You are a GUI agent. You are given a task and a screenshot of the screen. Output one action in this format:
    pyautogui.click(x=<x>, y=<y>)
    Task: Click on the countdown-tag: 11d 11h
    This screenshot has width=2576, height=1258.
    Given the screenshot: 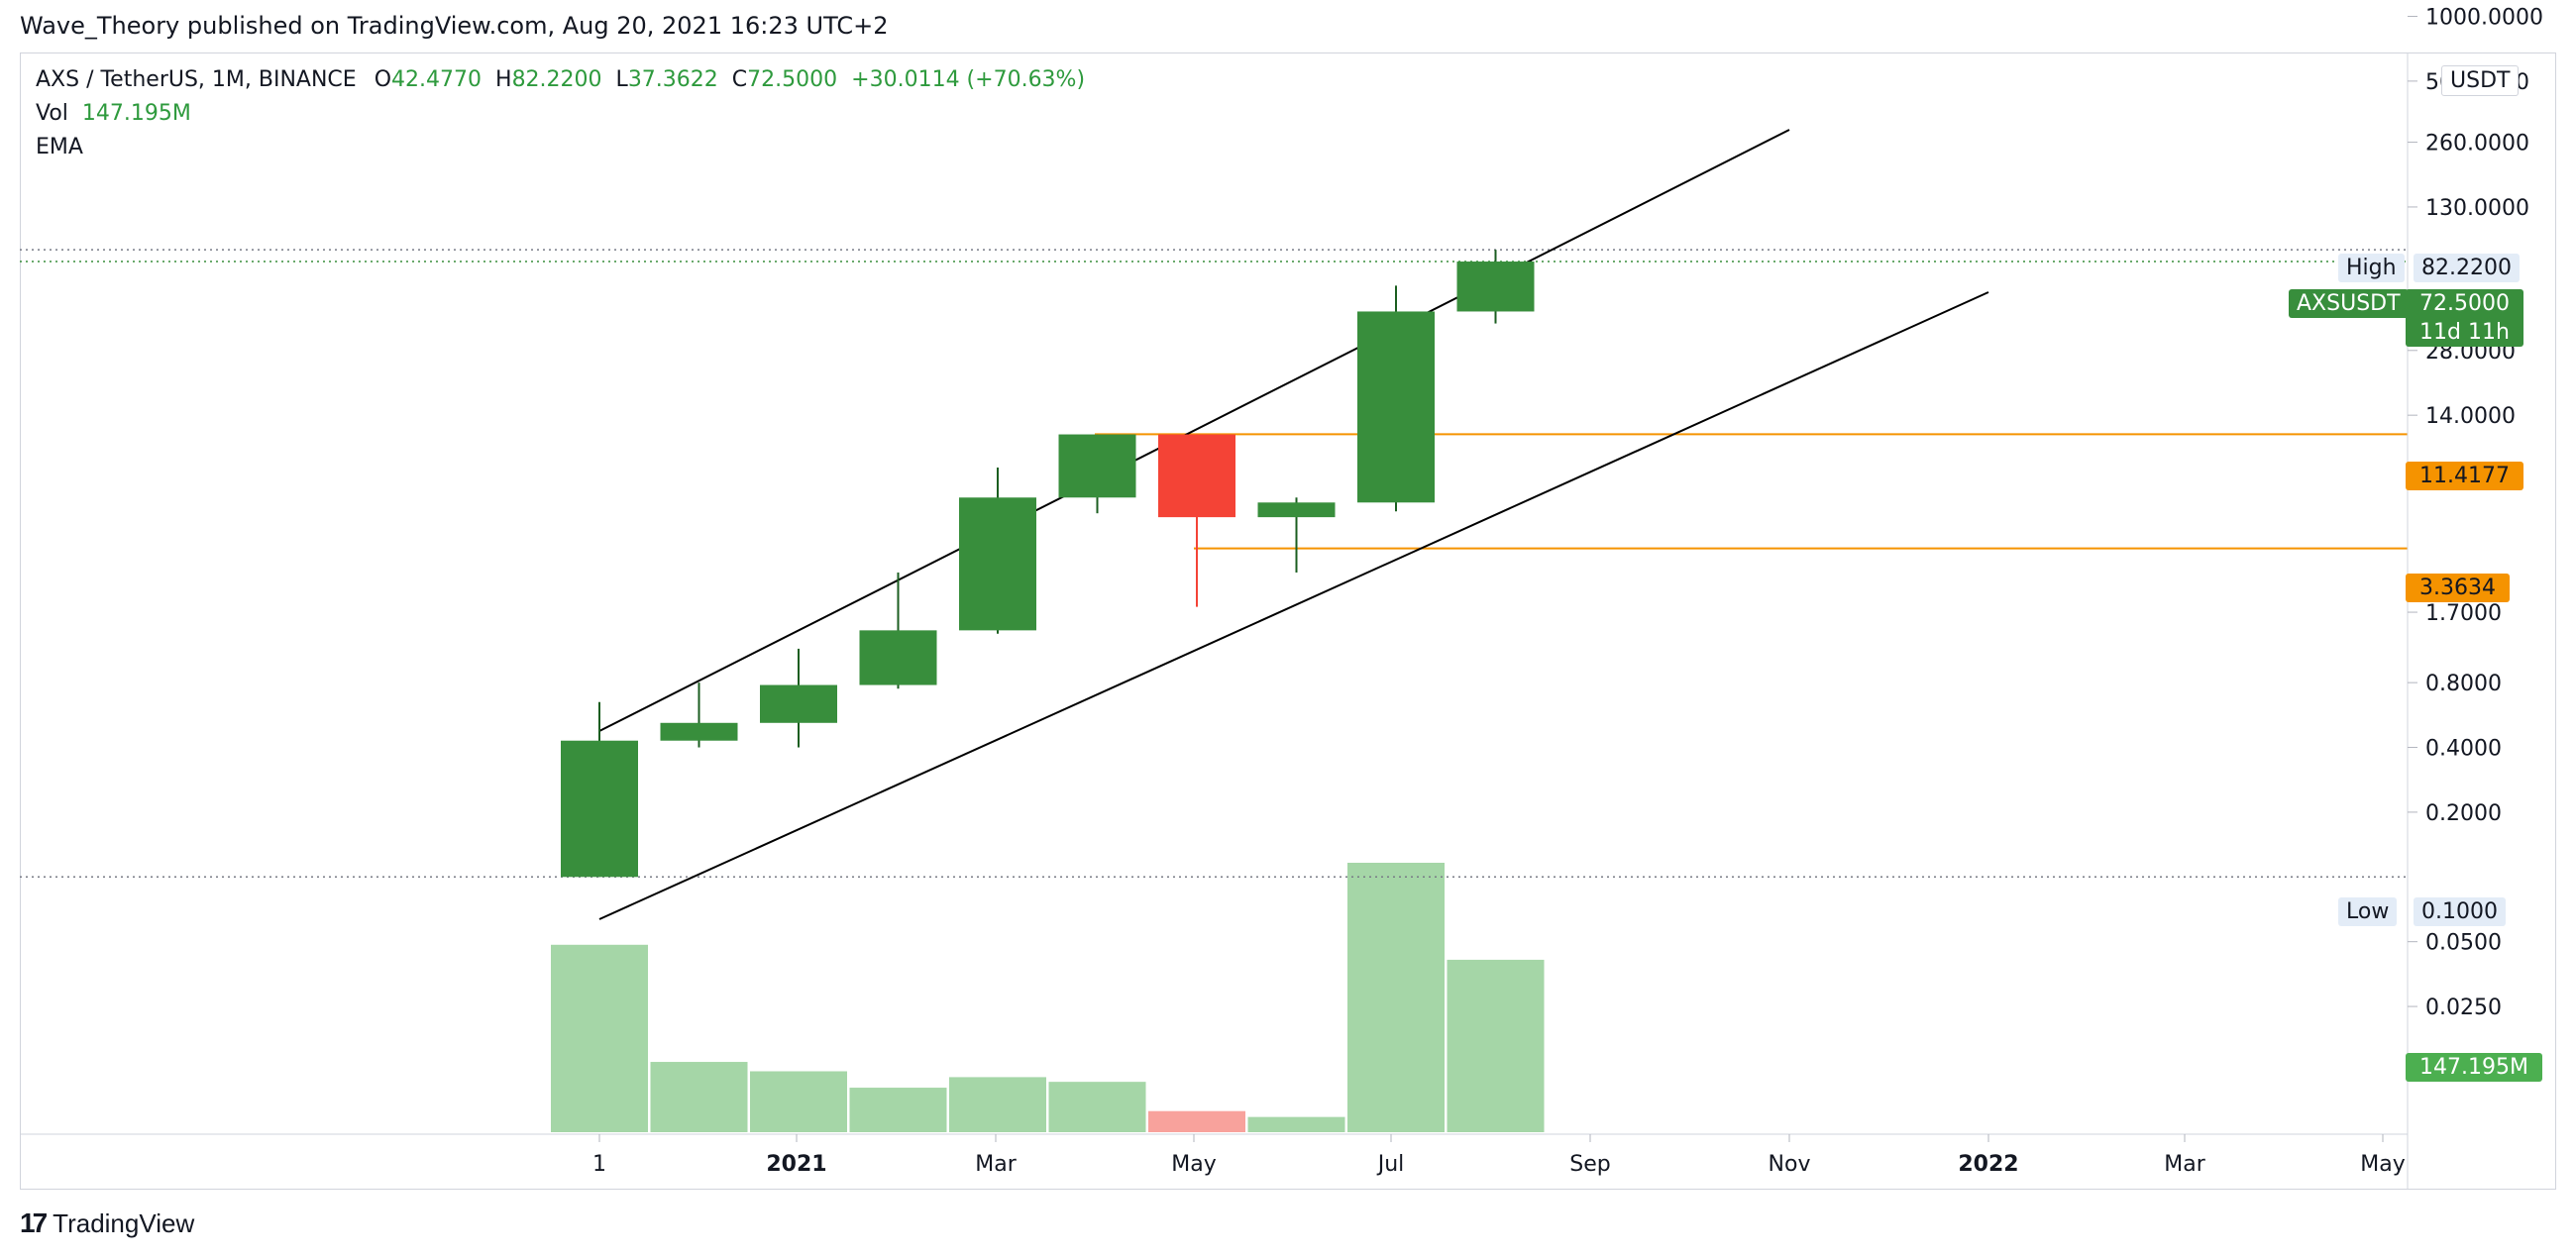 What is the action you would take?
    pyautogui.click(x=2464, y=332)
    